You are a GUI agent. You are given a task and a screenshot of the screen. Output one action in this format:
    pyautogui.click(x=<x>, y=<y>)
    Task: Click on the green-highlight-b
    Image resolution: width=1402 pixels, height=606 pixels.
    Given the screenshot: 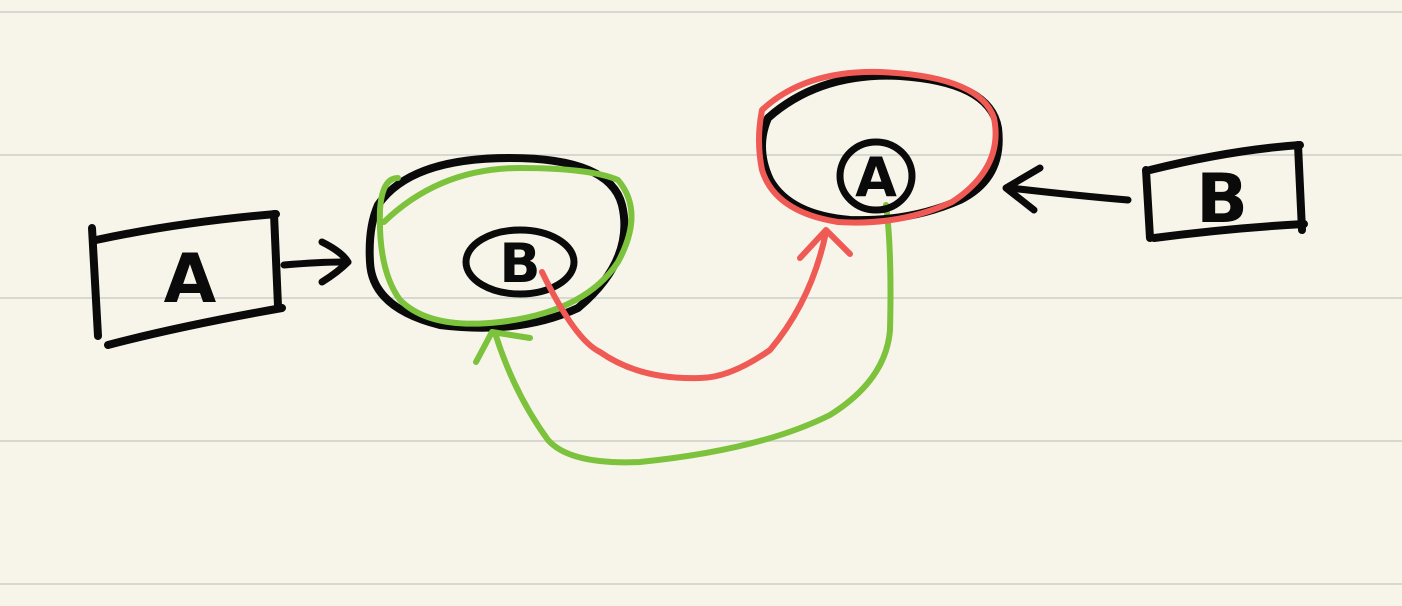 What is the action you would take?
    pyautogui.click(x=505, y=246)
    